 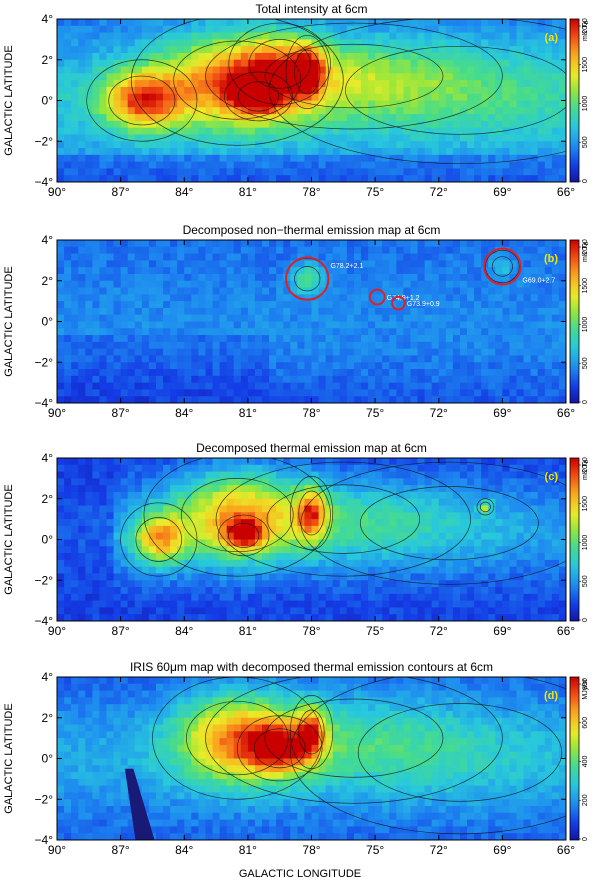 I want to click on y-tick-label: 2°, so click(x=48, y=281).